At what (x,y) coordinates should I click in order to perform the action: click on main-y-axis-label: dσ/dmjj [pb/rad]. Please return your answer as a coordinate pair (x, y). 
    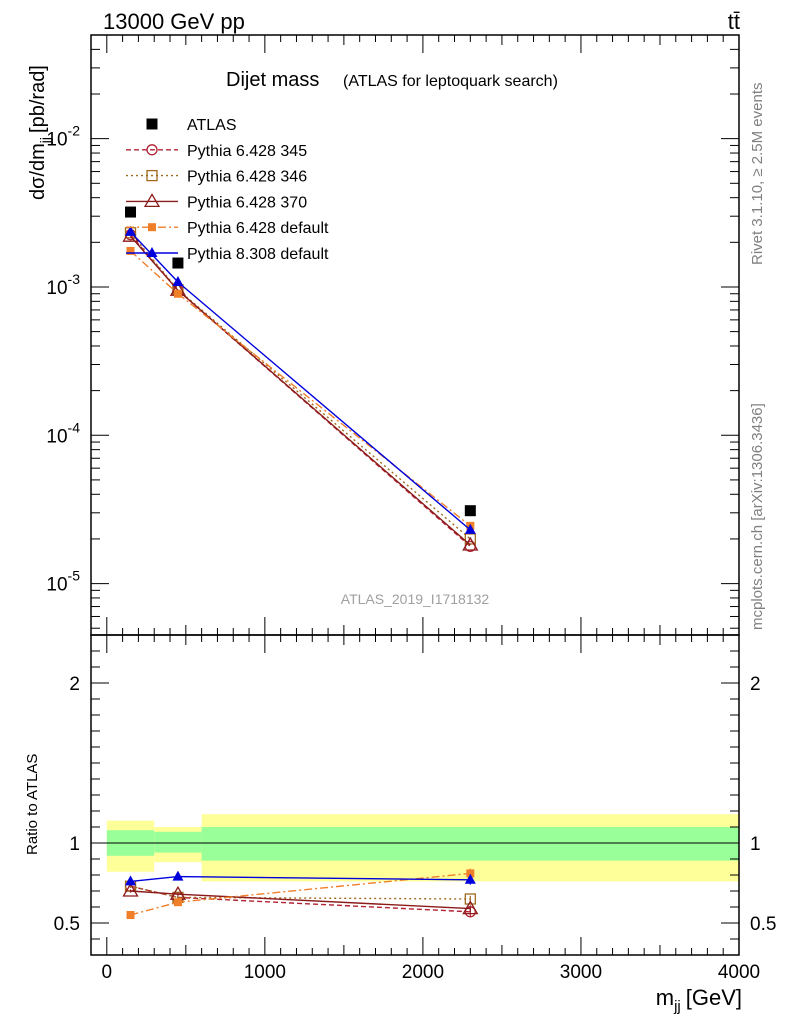
    Looking at the image, I should click on (40, 132).